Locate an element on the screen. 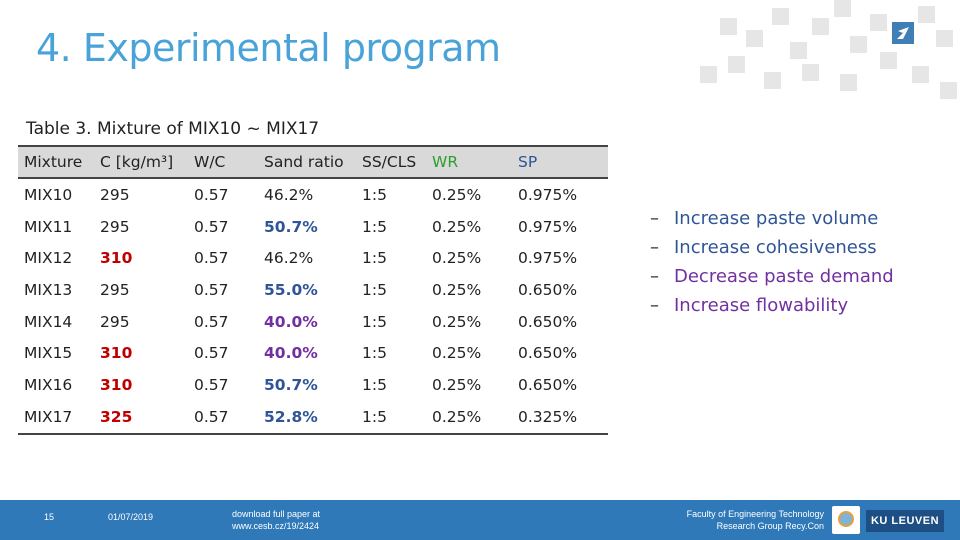  page-number: 15 is located at coordinates (49, 517).